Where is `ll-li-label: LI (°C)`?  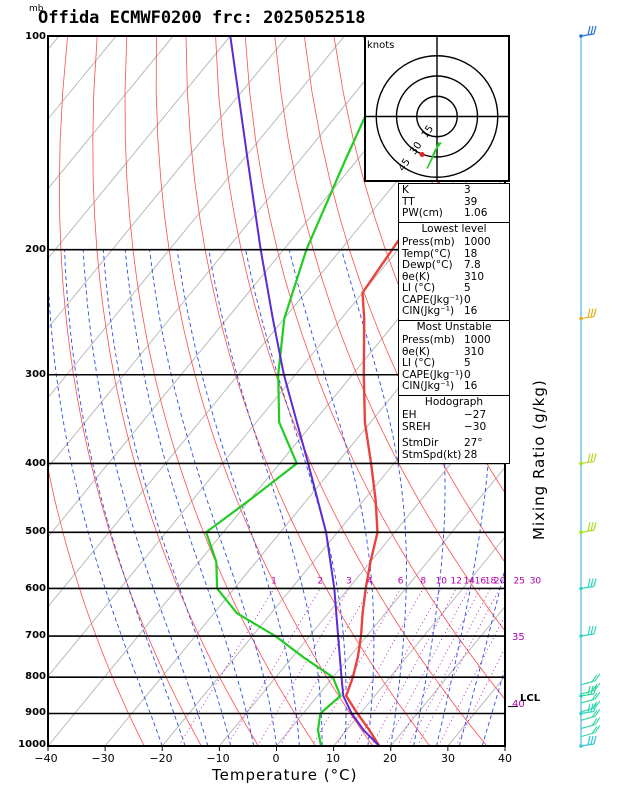
ll-li-label: LI (°C) is located at coordinates (419, 288).